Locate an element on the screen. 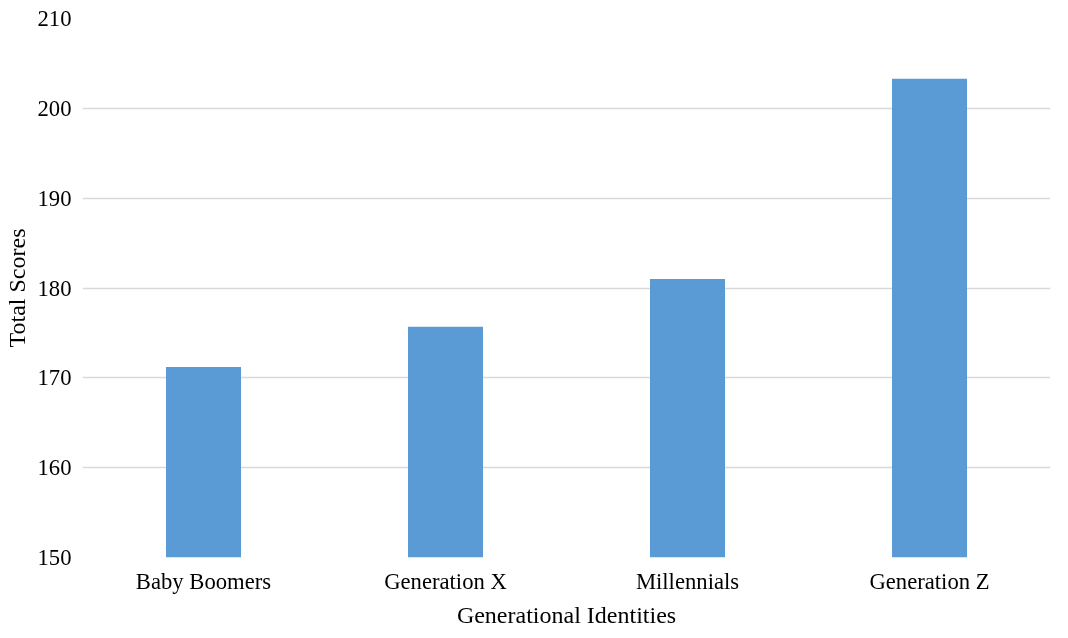 The width and height of the screenshot is (1068, 638). x-axis-title: Generational Identities is located at coordinates (566, 614).